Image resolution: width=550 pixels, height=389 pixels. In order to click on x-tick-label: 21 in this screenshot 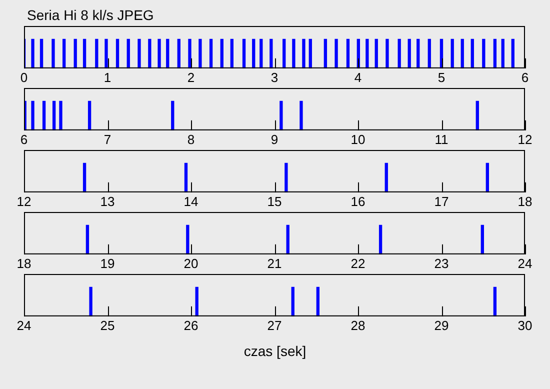, I will do `click(274, 263)`.